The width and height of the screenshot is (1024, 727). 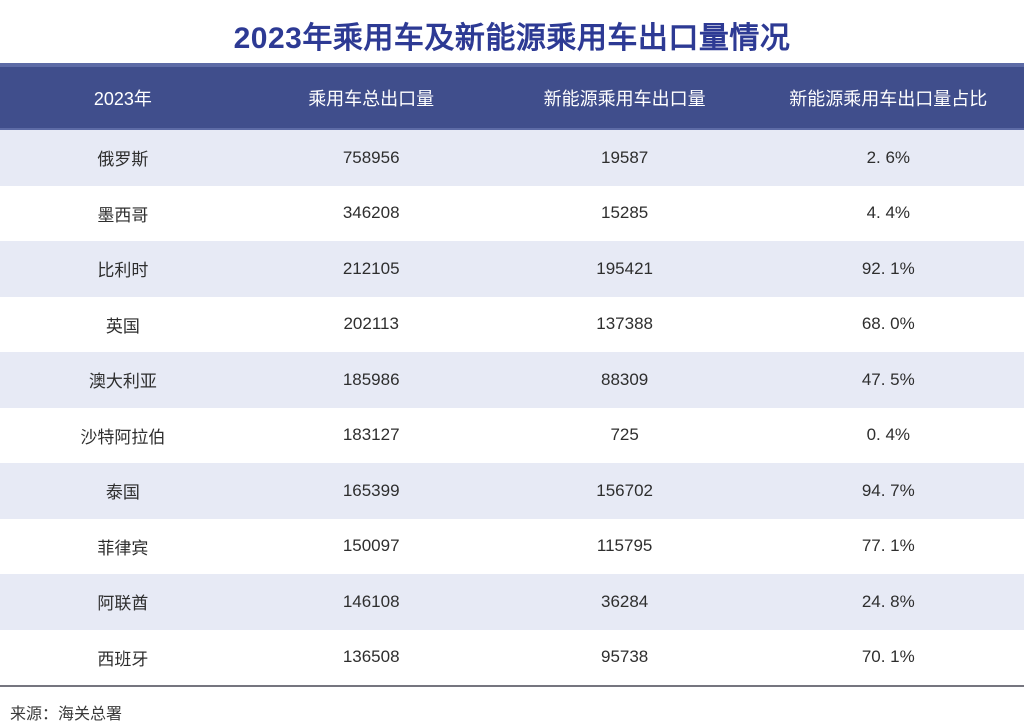 I want to click on table-row: 泰国 165399 156702 94. 7%, so click(x=512, y=491).